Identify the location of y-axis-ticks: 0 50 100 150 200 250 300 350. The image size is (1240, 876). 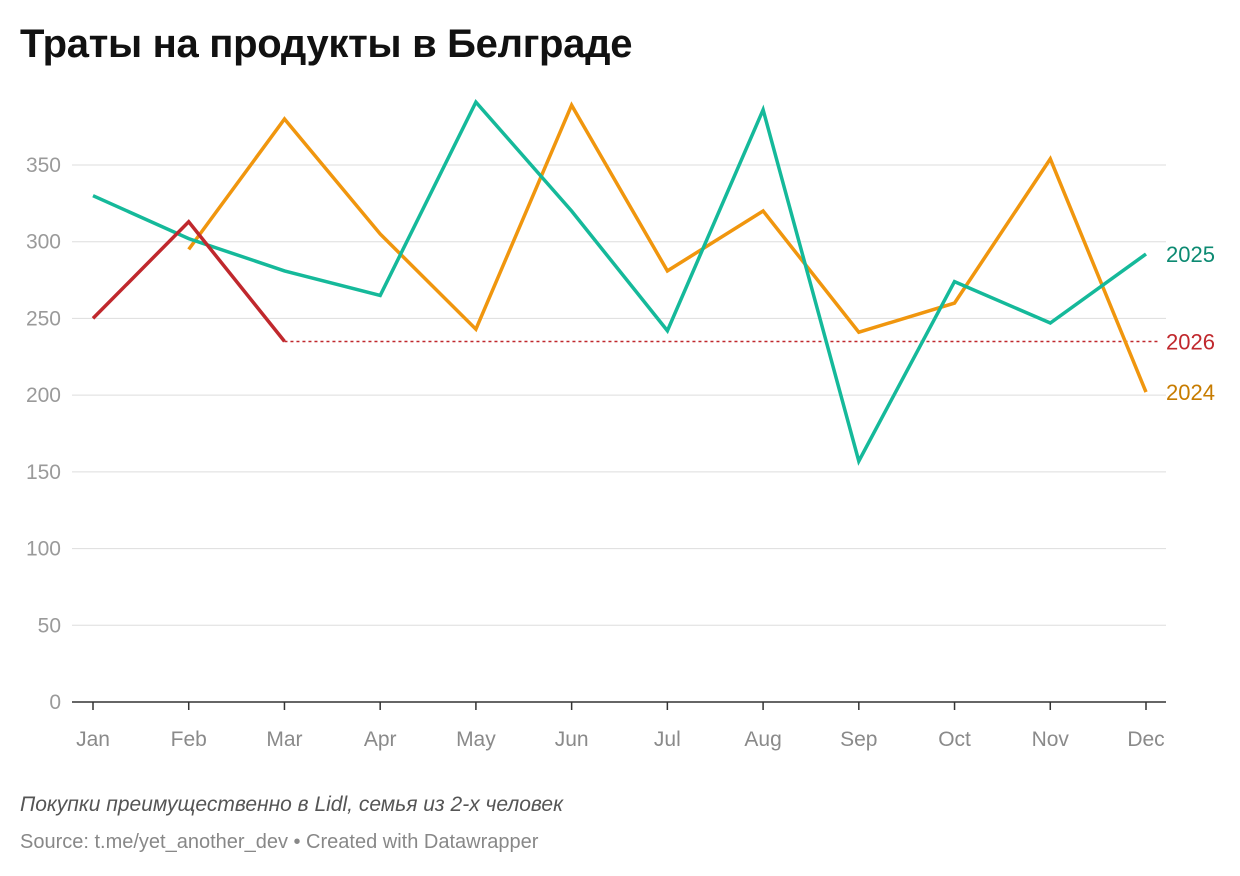
(43, 434).